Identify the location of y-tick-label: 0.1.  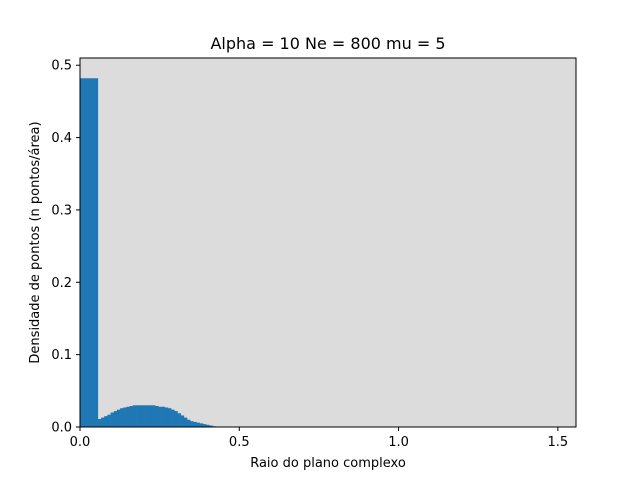
(61, 355).